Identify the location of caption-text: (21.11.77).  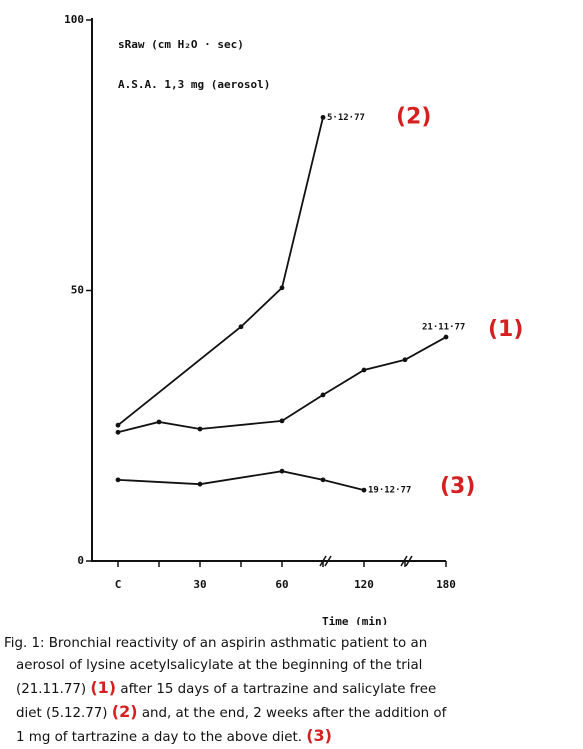
(51, 689).